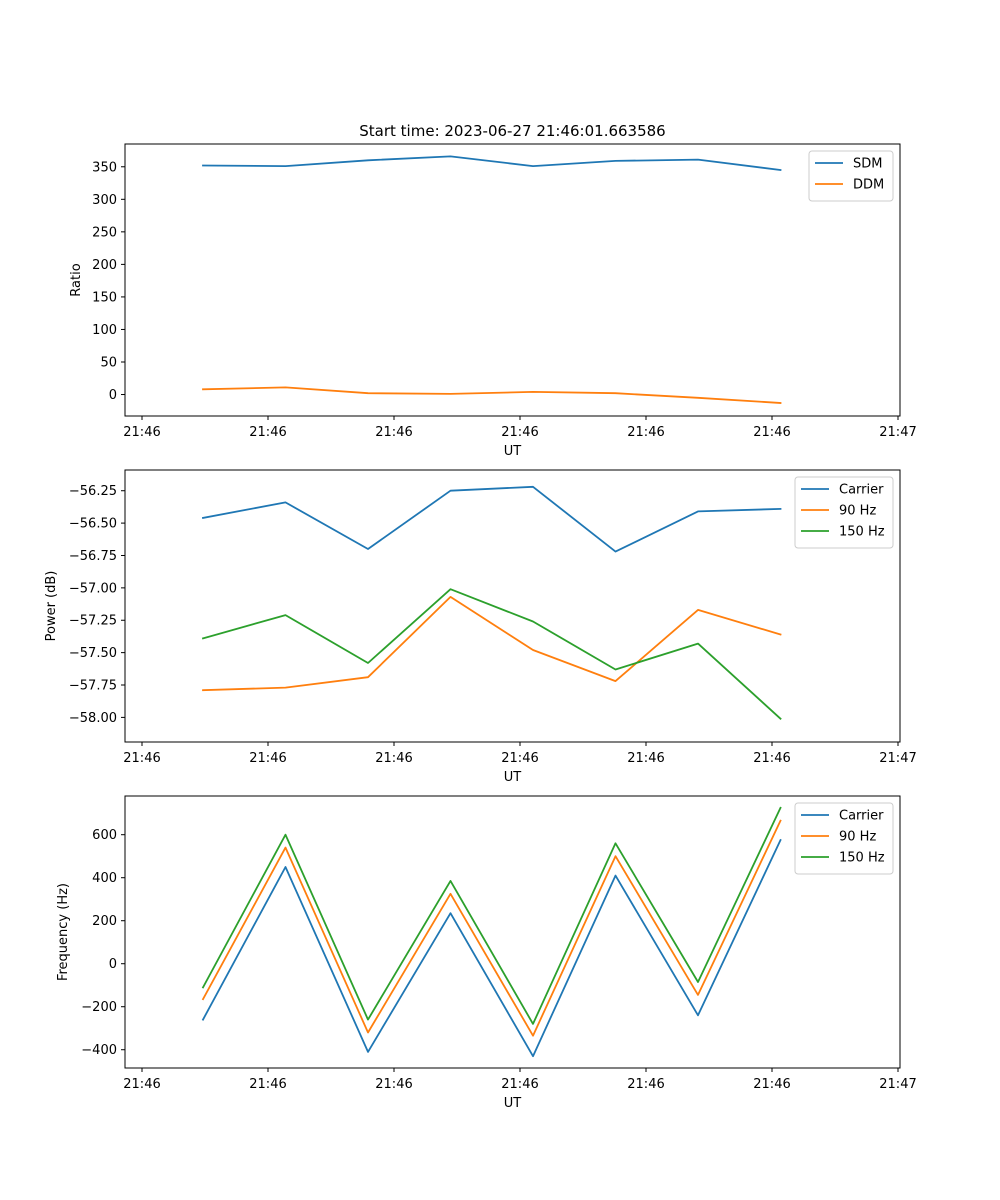 The image size is (1000, 1200). Describe the element at coordinates (867, 164) in the screenshot. I see `legend-label-sdm: SDM` at that location.